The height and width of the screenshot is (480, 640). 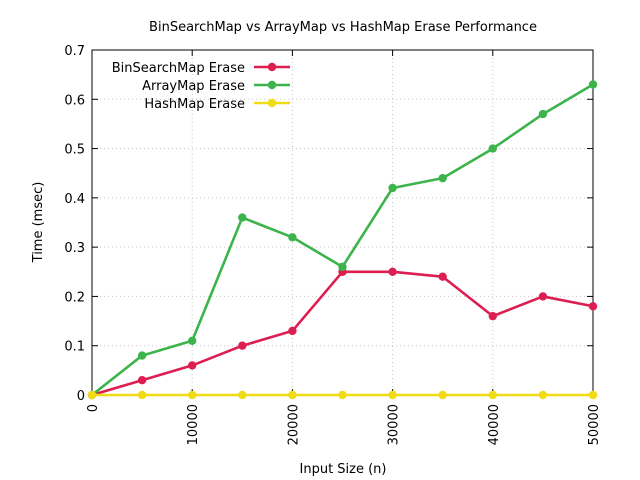 What do you see at coordinates (194, 104) in the screenshot?
I see `legend-label: HashMap Erase` at bounding box center [194, 104].